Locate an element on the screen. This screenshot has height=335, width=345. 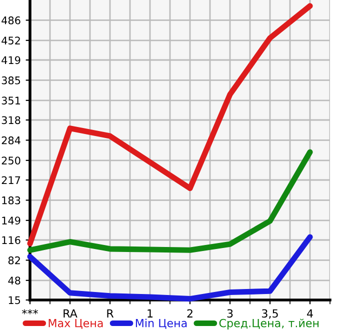
y-tick-label: 452 is located at coordinates (11, 40).